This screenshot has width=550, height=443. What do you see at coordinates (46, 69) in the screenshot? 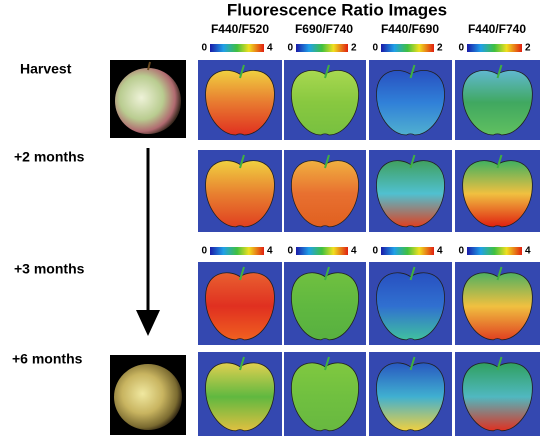
I see `row-label: Harvest` at bounding box center [46, 69].